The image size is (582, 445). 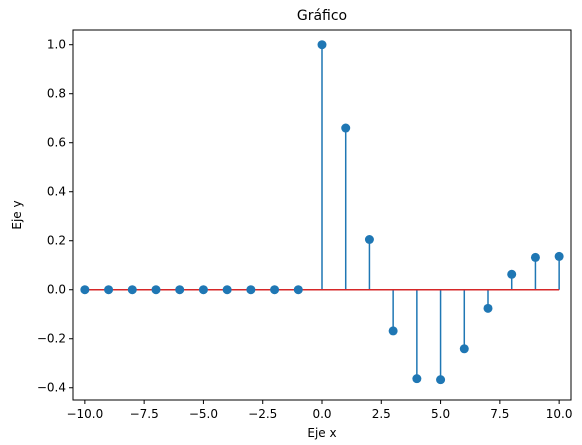 What do you see at coordinates (559, 414) in the screenshot?
I see `x-tick-label: 10.0` at bounding box center [559, 414].